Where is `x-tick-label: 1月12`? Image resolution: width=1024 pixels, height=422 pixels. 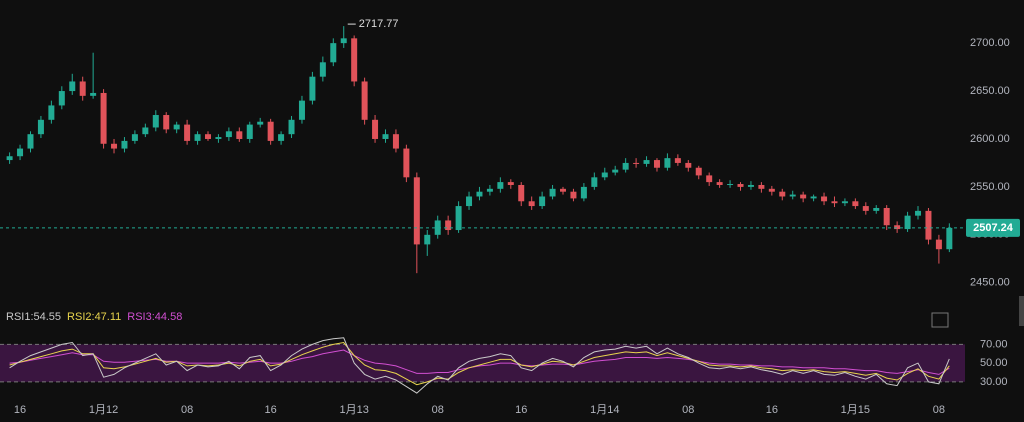
x-tick-label: 1月12 is located at coordinates (103, 410).